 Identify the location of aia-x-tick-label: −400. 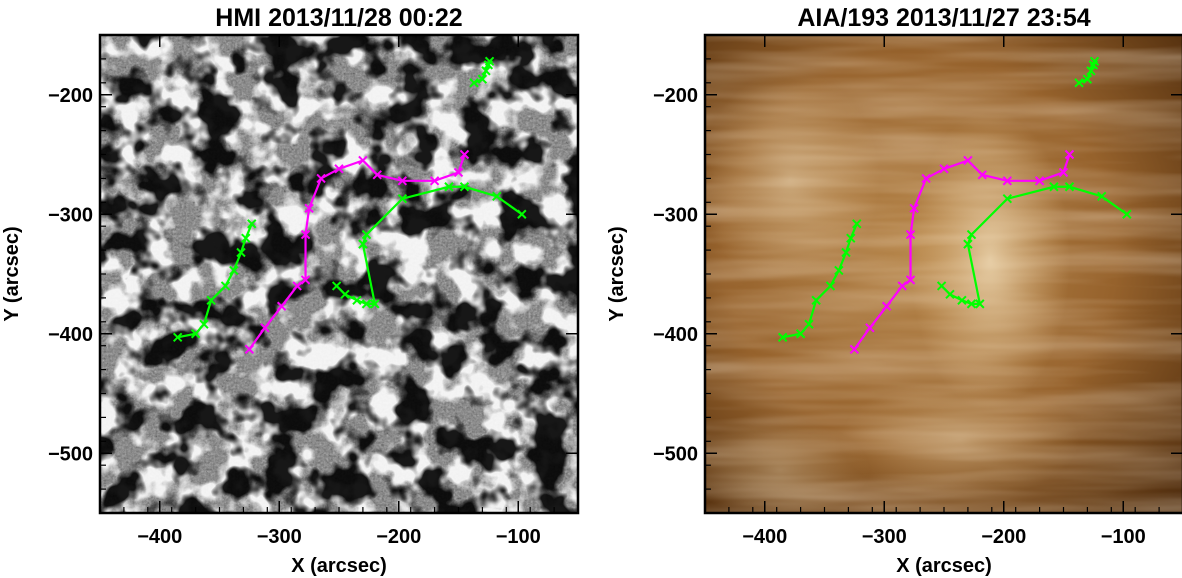
(764, 537).